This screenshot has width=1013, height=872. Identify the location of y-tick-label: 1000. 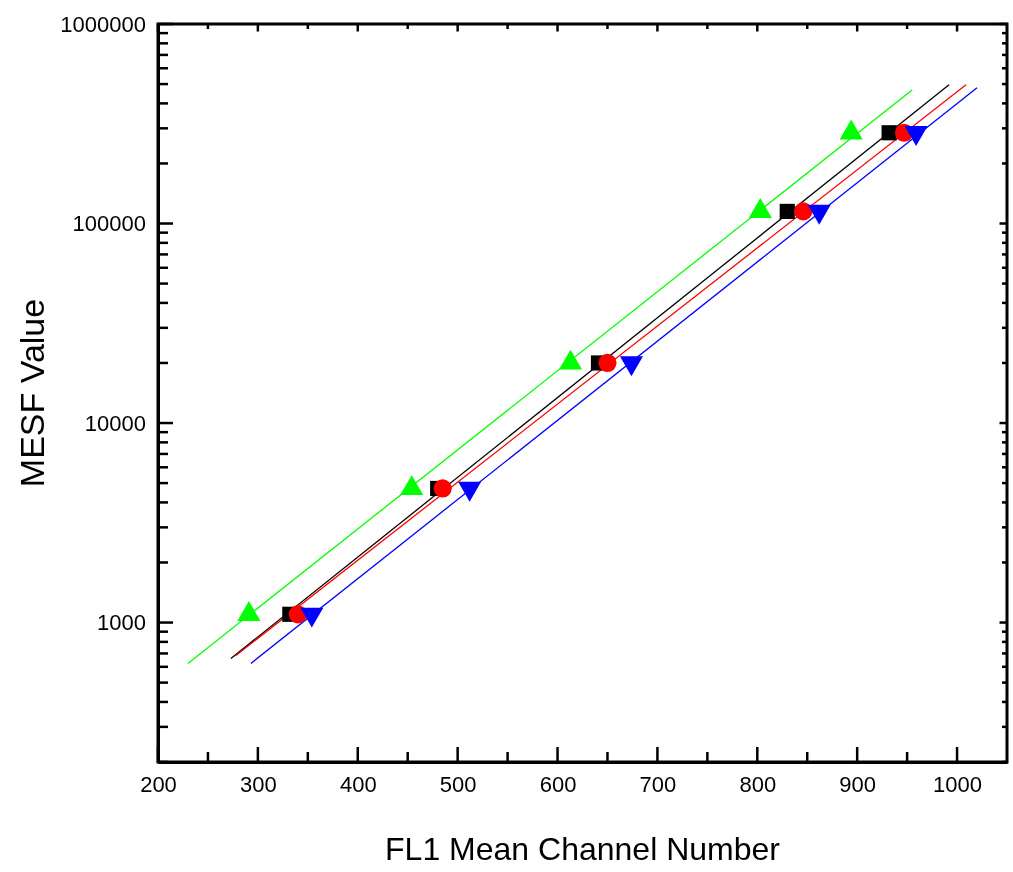
(121, 623).